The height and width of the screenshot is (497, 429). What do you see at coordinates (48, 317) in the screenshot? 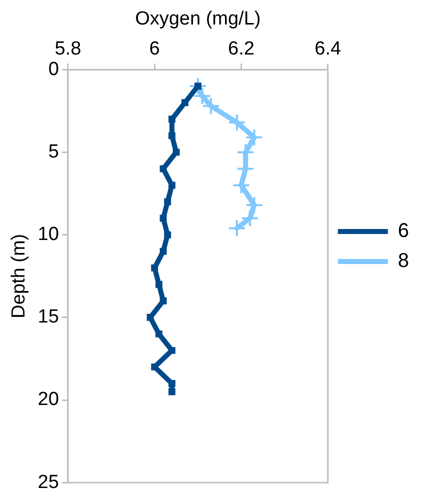
I see `y-tick-label: 15` at bounding box center [48, 317].